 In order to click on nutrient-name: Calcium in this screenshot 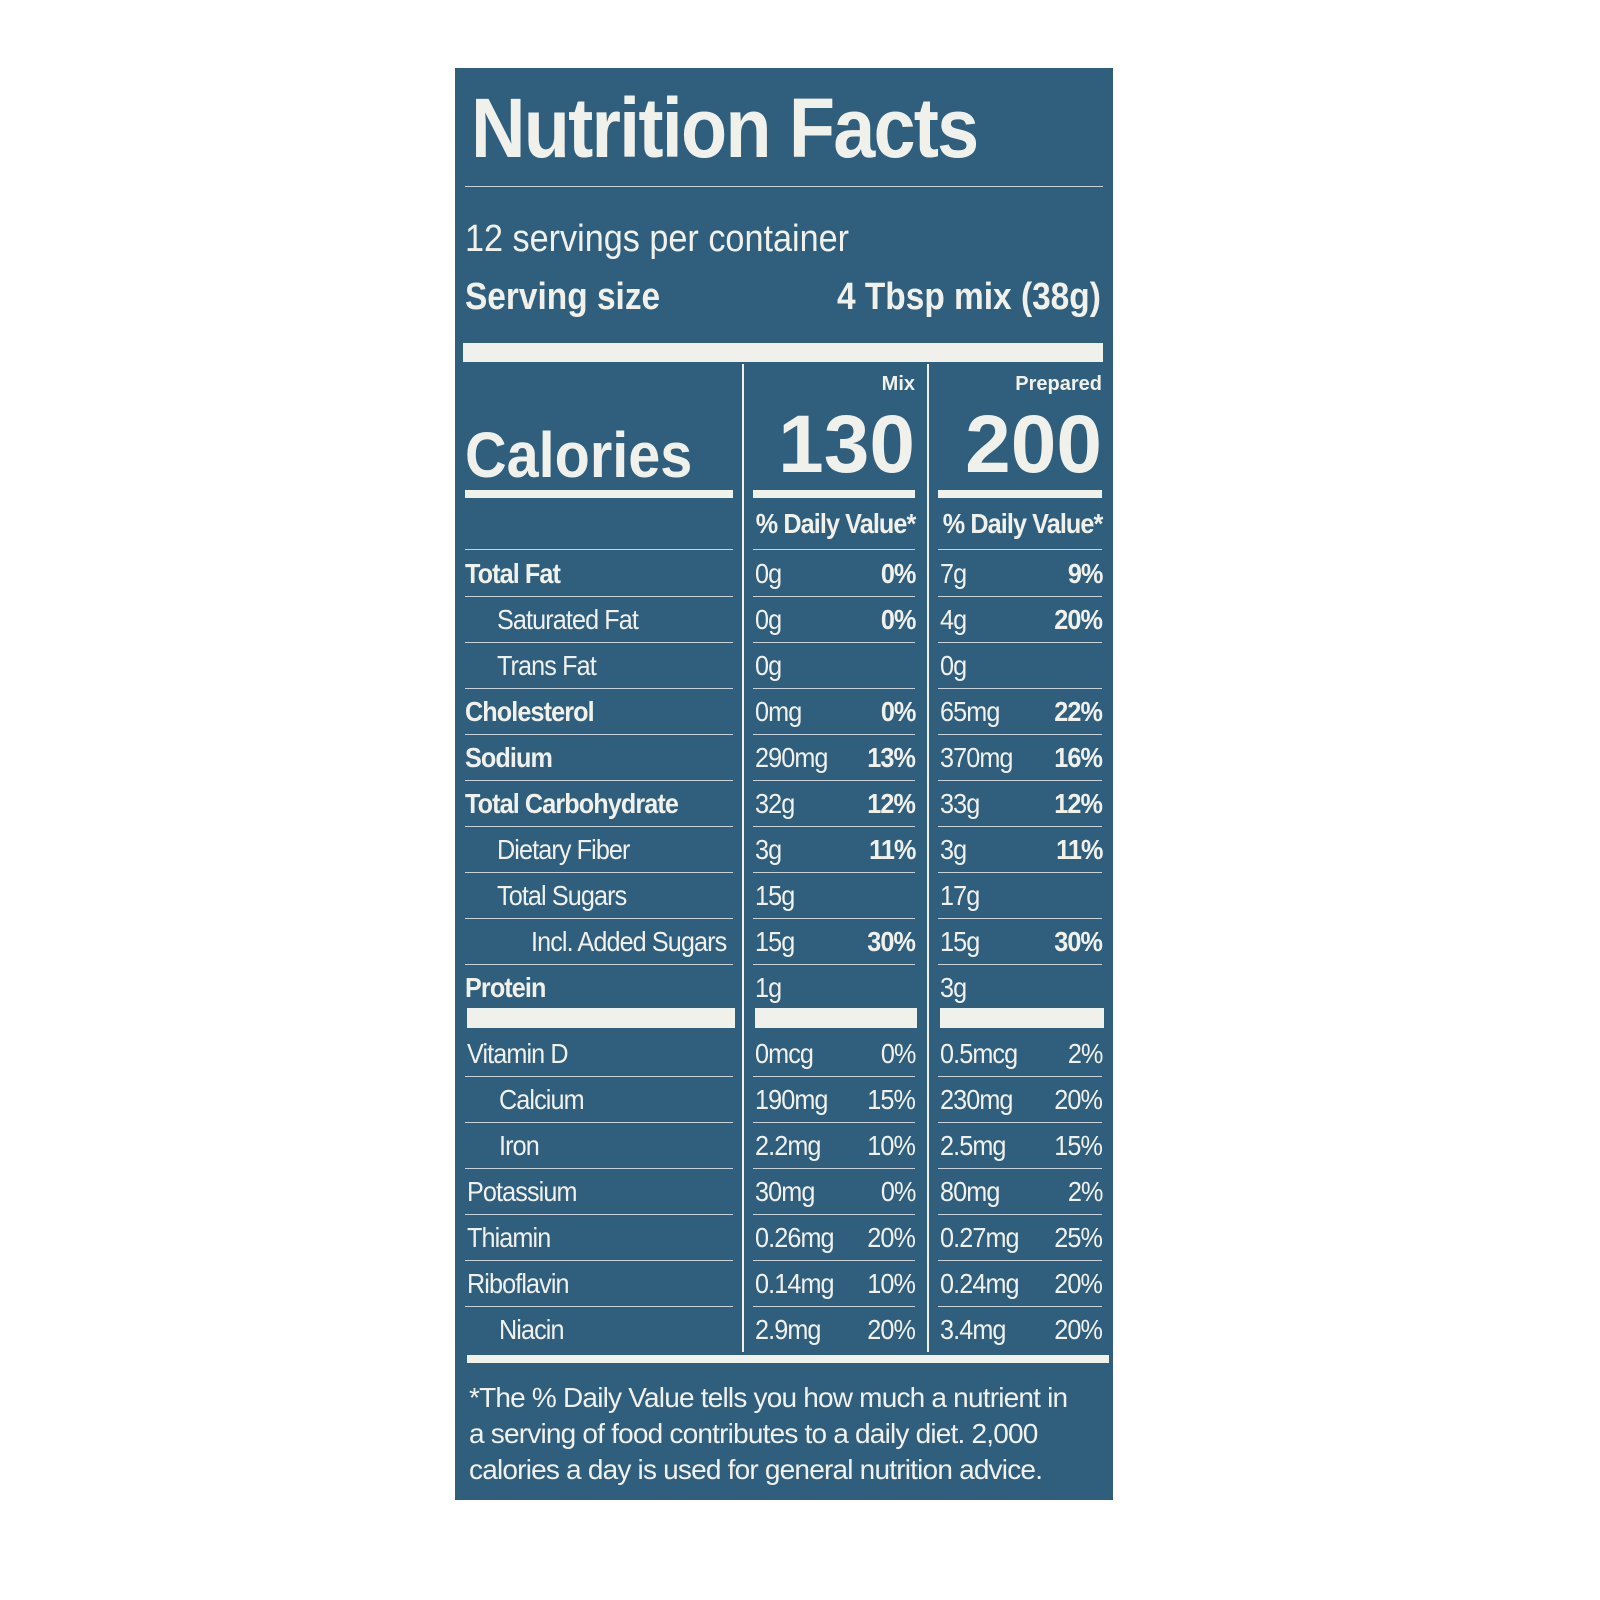, I will do `click(542, 1099)`.